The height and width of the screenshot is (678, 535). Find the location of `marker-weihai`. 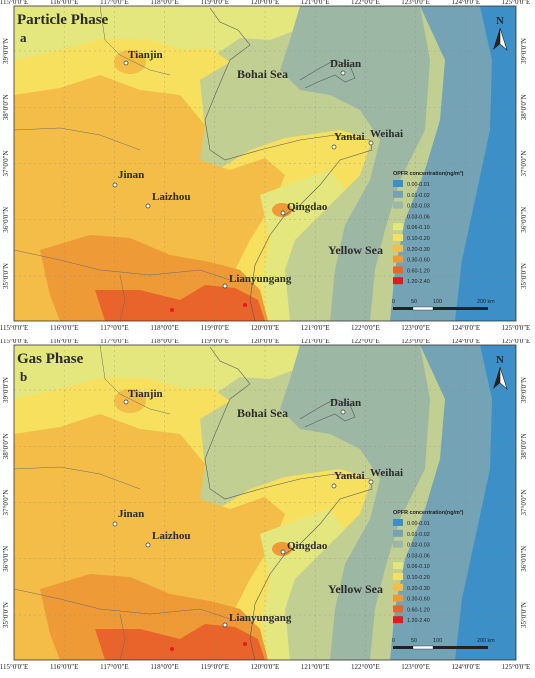

marker-weihai is located at coordinates (371, 143).